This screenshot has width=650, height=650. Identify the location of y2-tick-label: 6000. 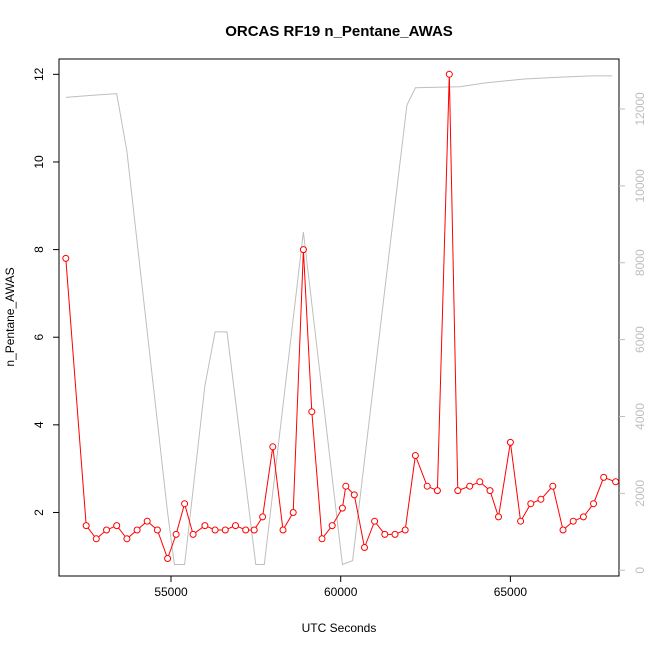
(640, 339).